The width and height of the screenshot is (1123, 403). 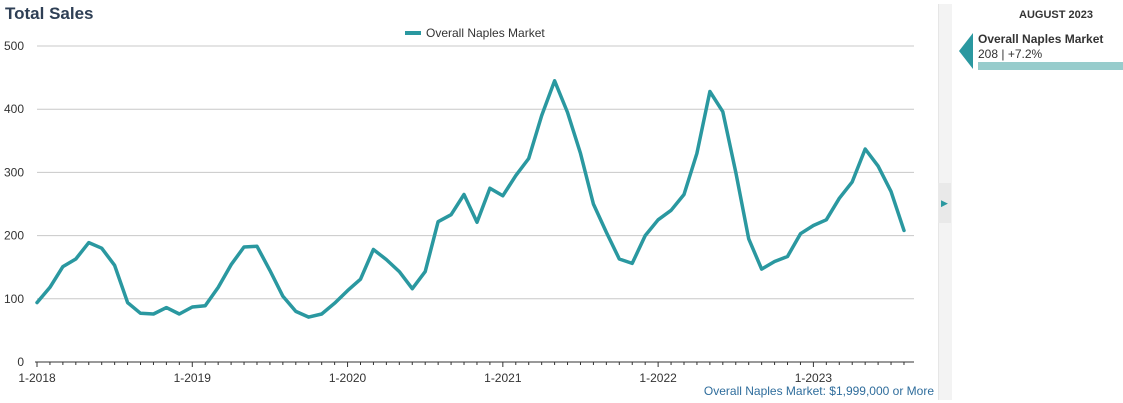 What do you see at coordinates (658, 378) in the screenshot?
I see `x-tick-label: 1-2022` at bounding box center [658, 378].